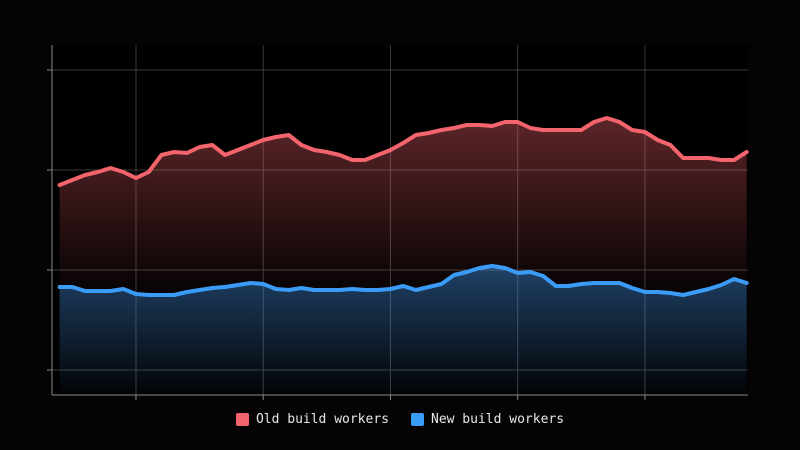 The height and width of the screenshot is (450, 800). What do you see at coordinates (498, 419) in the screenshot?
I see `legend-label: New build workers` at bounding box center [498, 419].